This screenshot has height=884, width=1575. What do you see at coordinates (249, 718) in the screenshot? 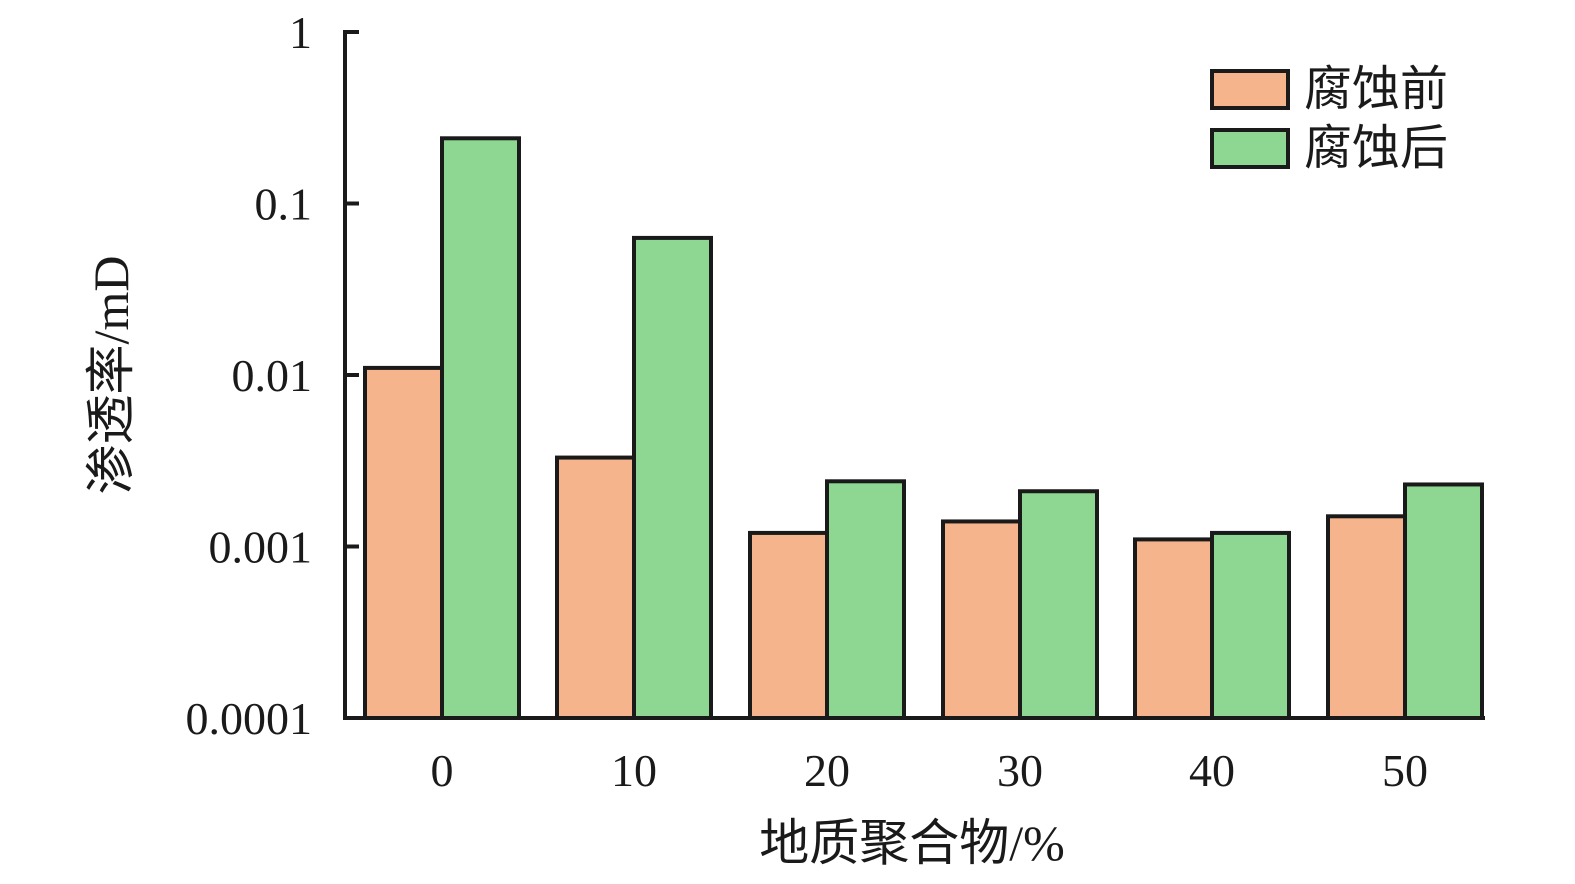
I see `y-tick-label: 0.0001` at bounding box center [249, 718].